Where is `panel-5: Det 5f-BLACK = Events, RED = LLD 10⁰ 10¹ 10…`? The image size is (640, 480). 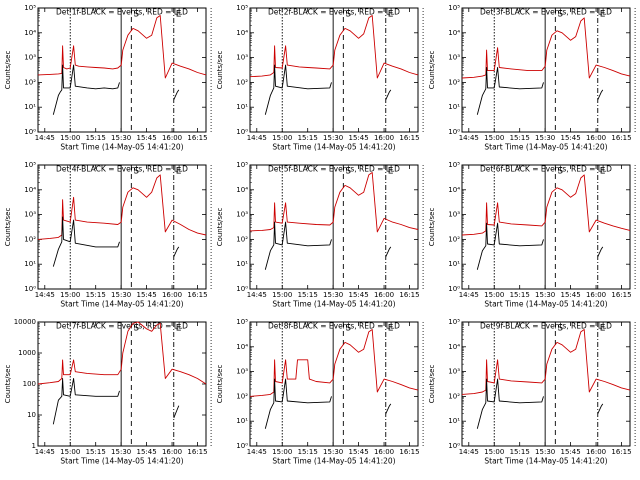 panel-5: Det 5f-BLACK = Events, RED = LLD 10⁰ 10¹ 10… is located at coordinates (320, 235).